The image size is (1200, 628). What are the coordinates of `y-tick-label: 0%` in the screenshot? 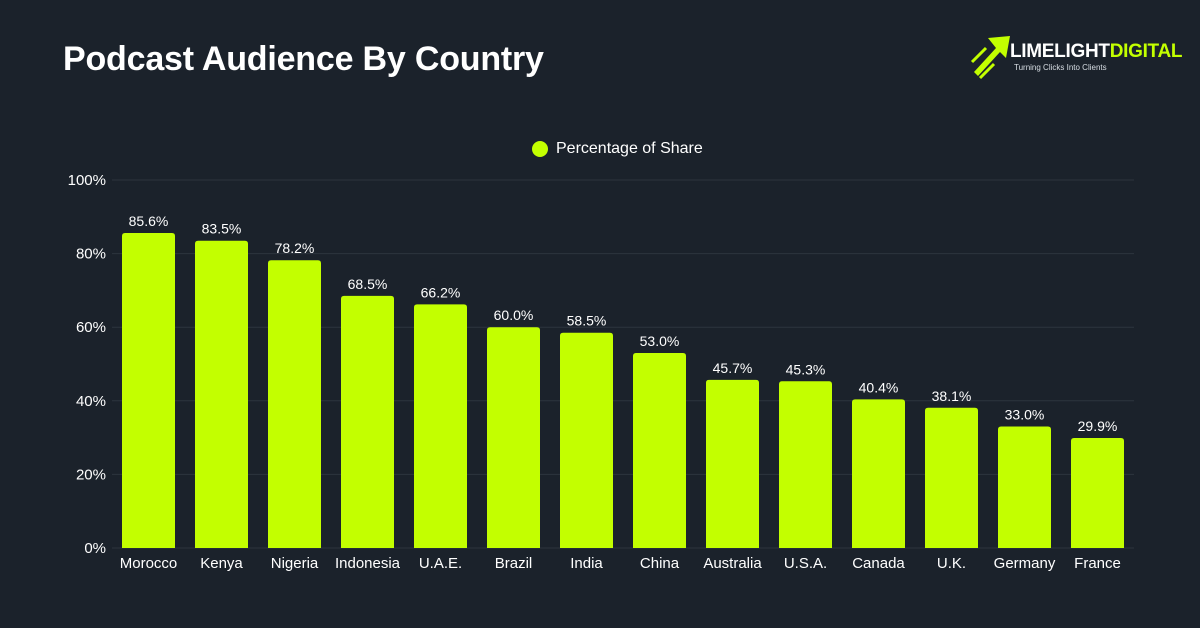 It's located at (95, 548).